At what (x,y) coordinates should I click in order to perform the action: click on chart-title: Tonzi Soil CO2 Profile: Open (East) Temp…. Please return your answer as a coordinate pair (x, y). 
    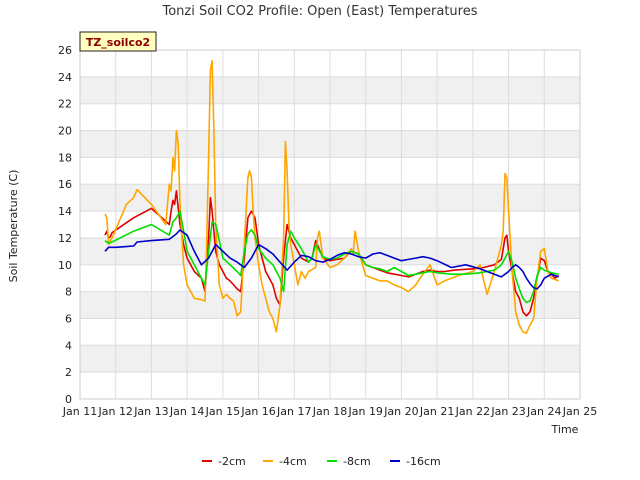
    Looking at the image, I should click on (319, 11).